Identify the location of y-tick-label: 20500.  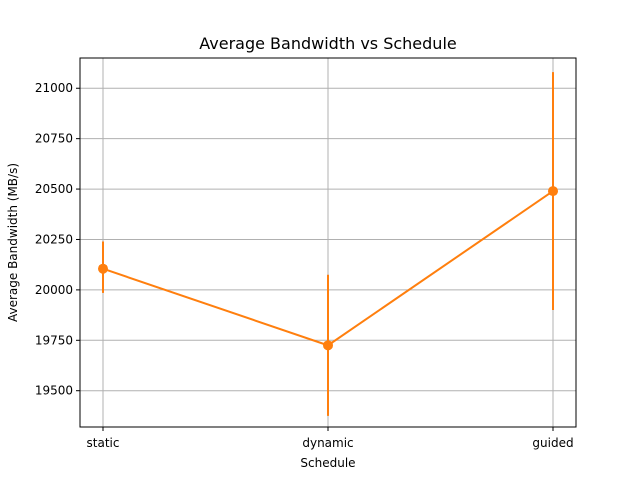
(54, 189).